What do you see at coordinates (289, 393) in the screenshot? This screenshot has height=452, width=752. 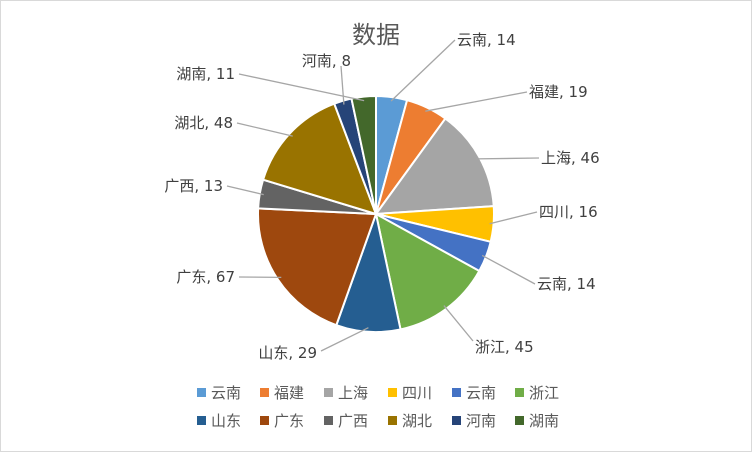 I see `legend-label-2: 福建` at bounding box center [289, 393].